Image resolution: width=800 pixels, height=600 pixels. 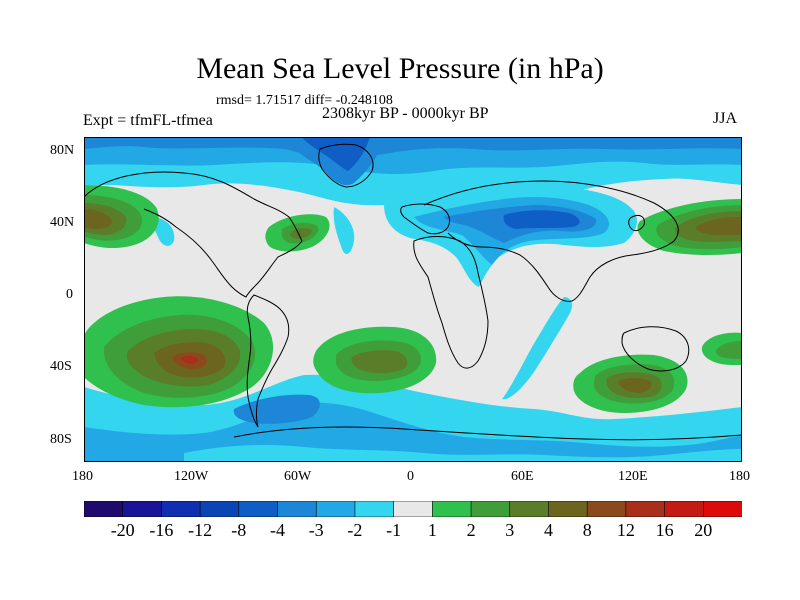 I want to click on lat-tick-80s: 80S, so click(x=61, y=439).